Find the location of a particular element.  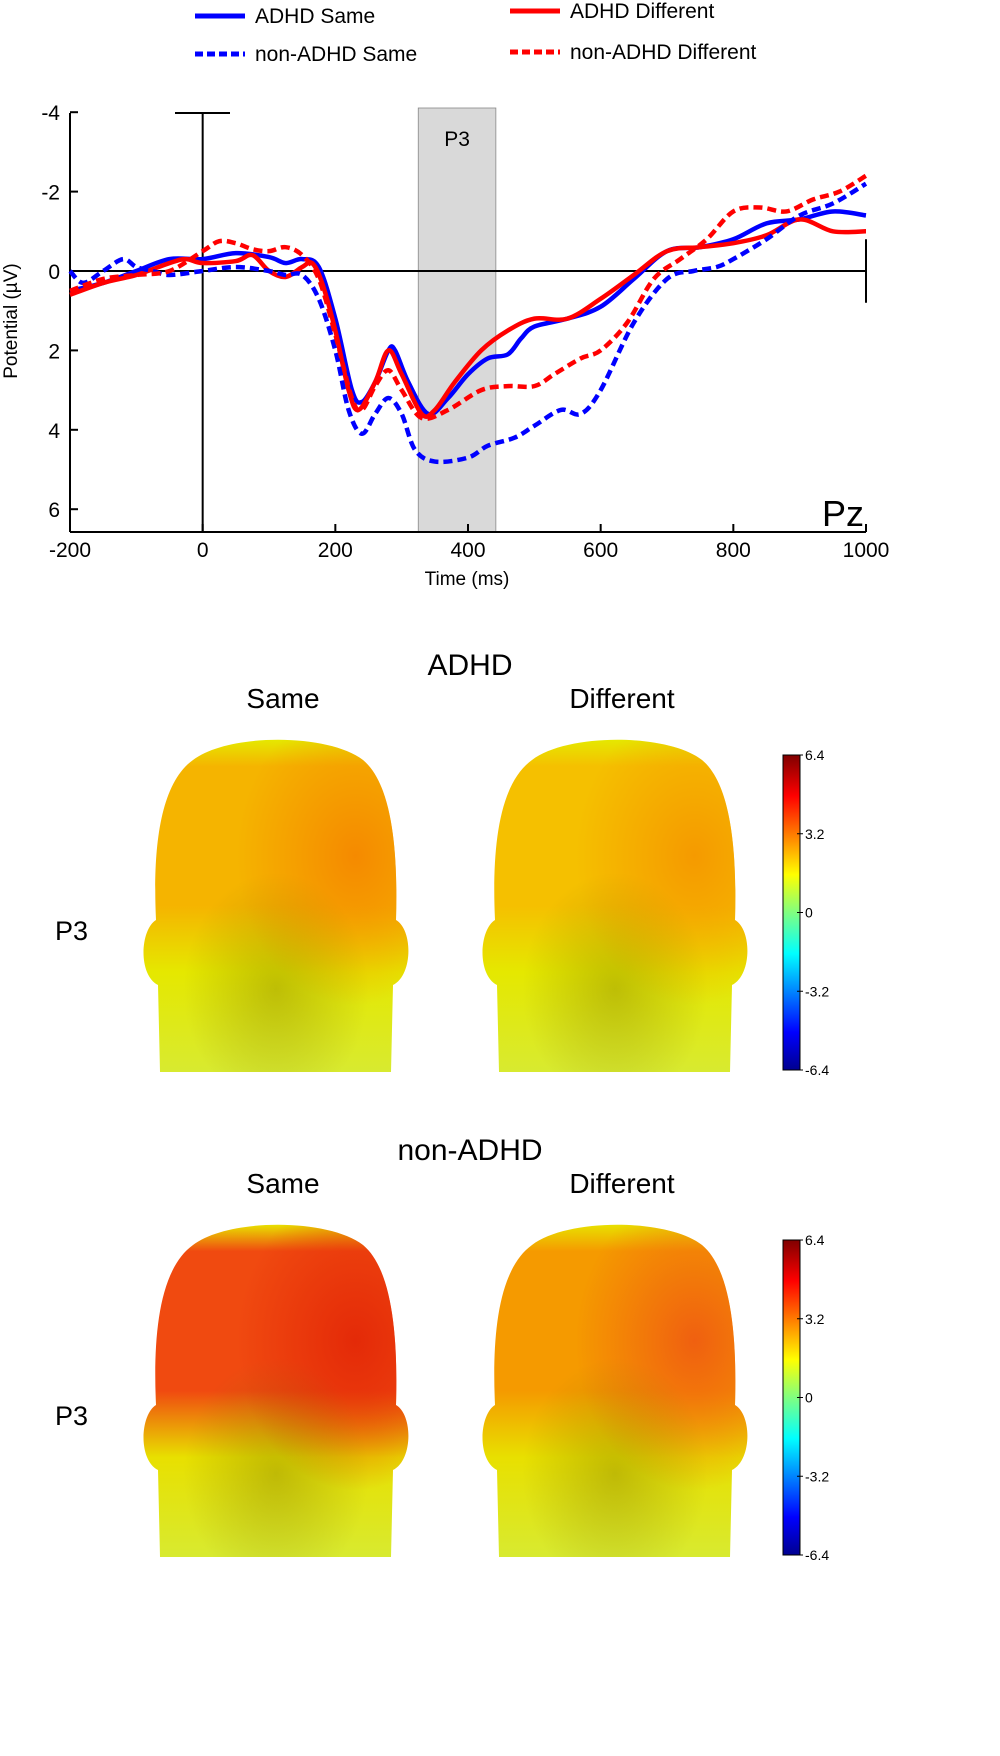

x-tick-label: 800 is located at coordinates (733, 550).